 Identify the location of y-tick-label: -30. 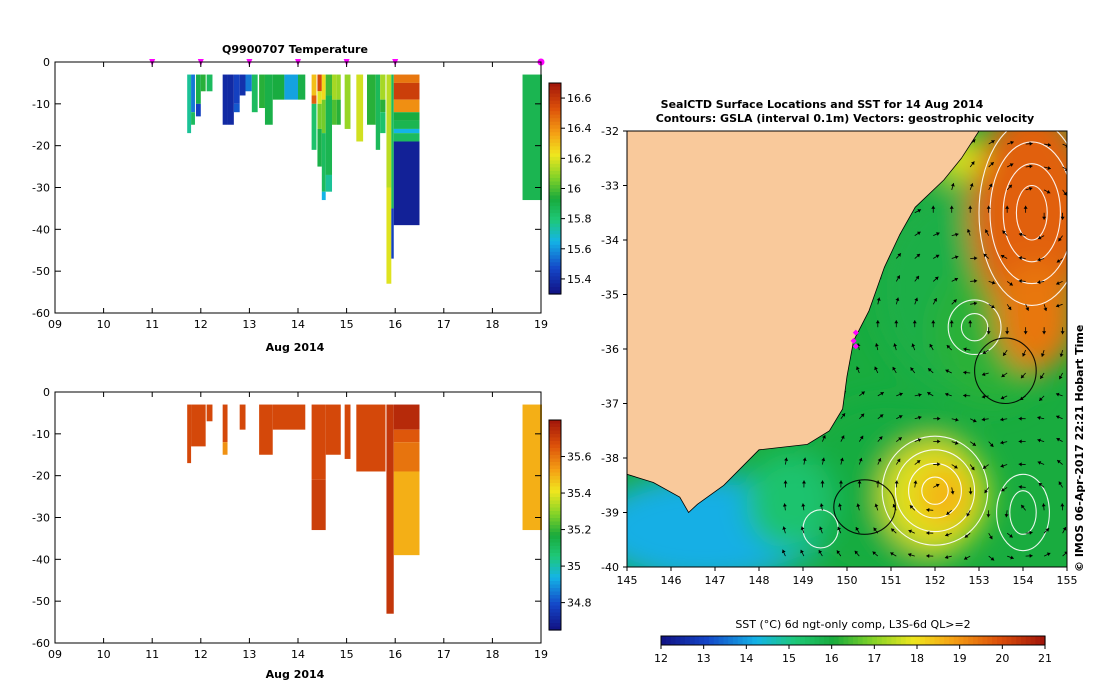
(41, 518).